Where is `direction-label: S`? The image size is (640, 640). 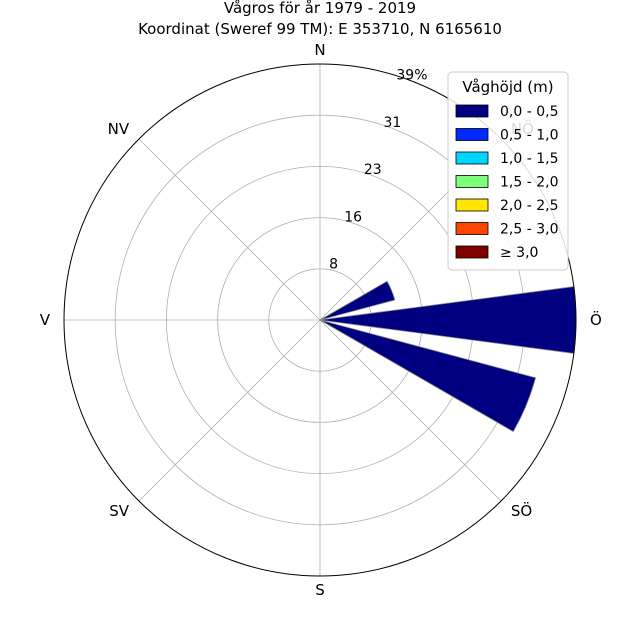
direction-label: S is located at coordinates (320, 590).